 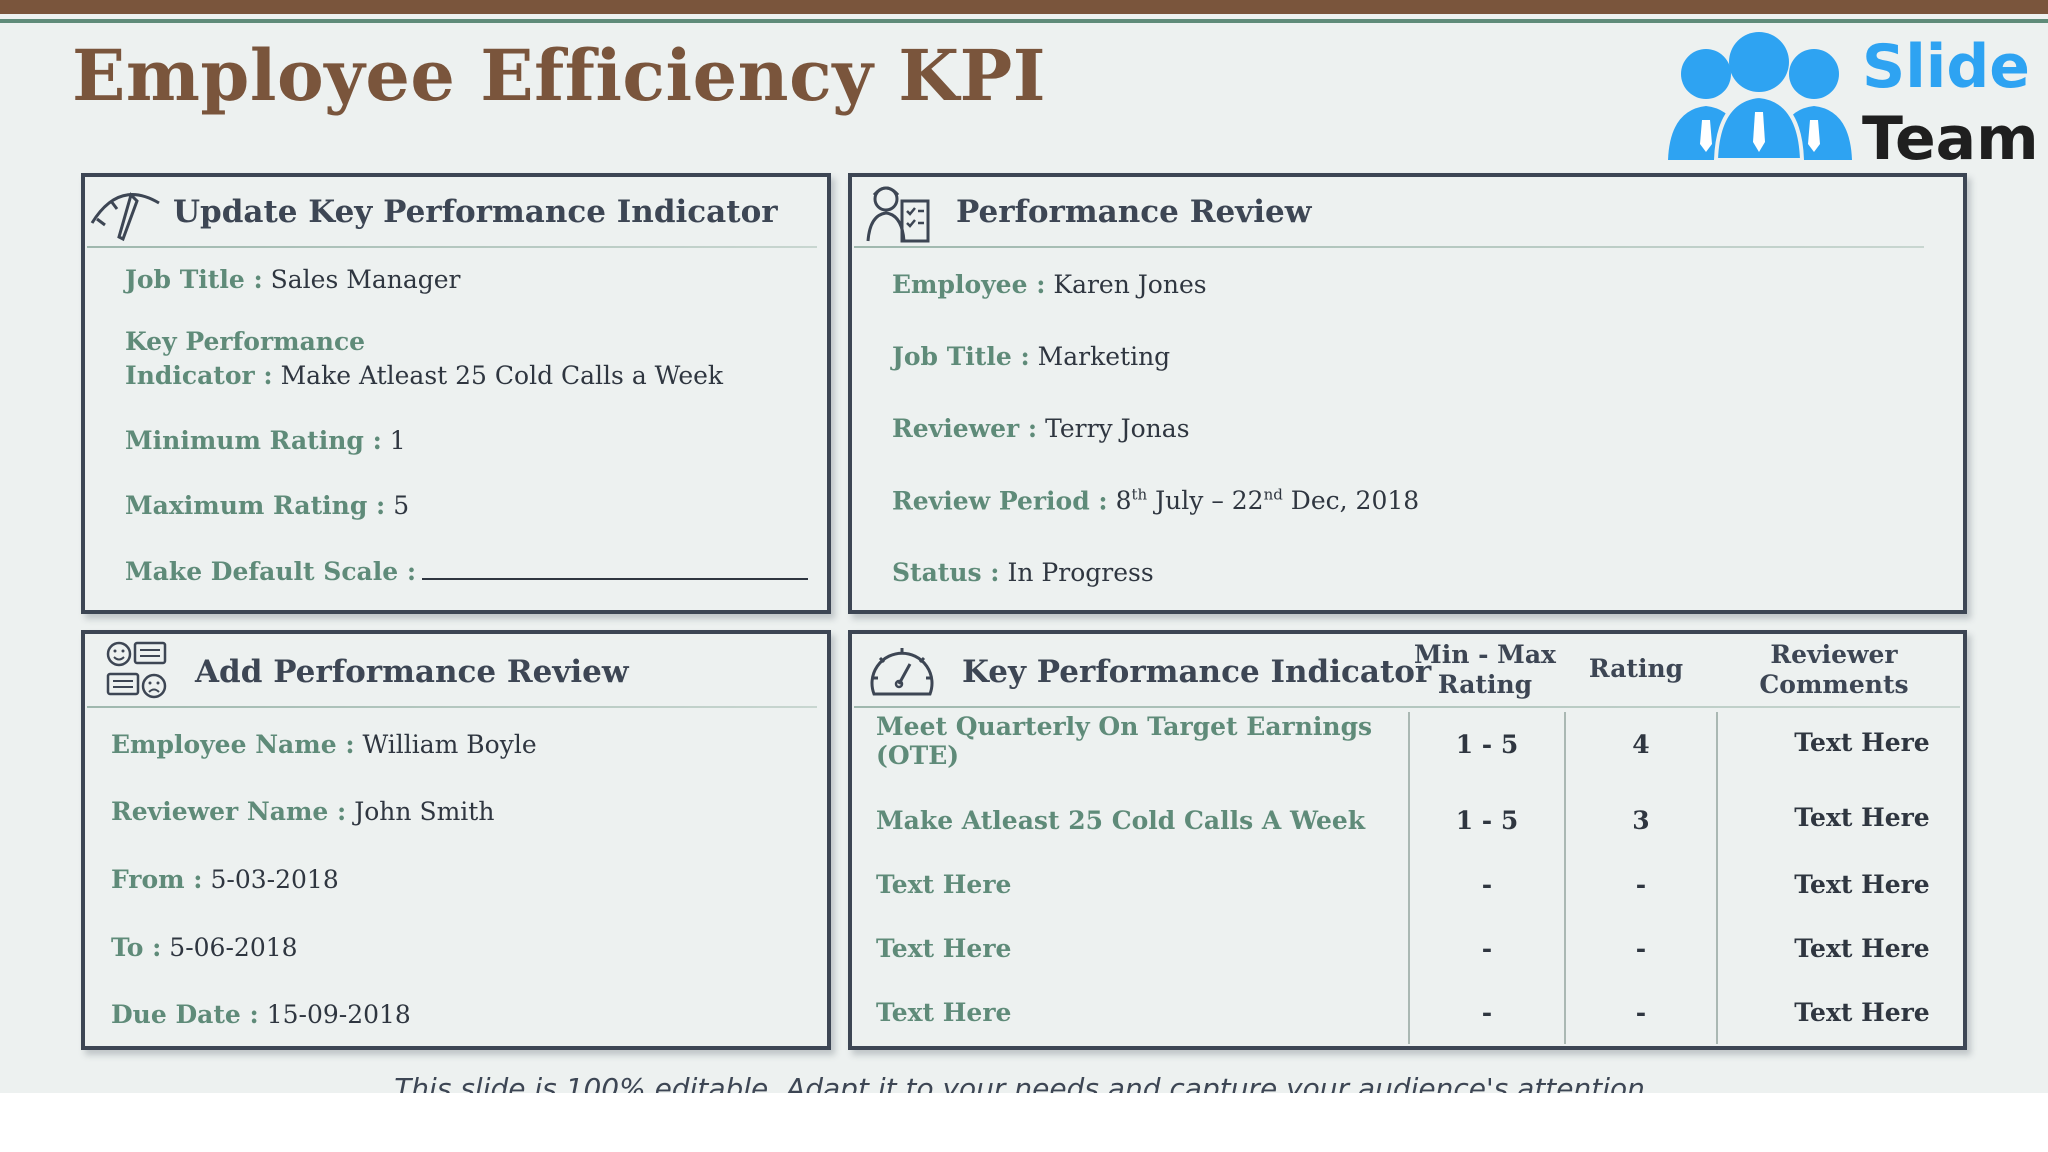 I want to click on update-kpi-default-scale: Make Default Scale :, so click(x=467, y=571).